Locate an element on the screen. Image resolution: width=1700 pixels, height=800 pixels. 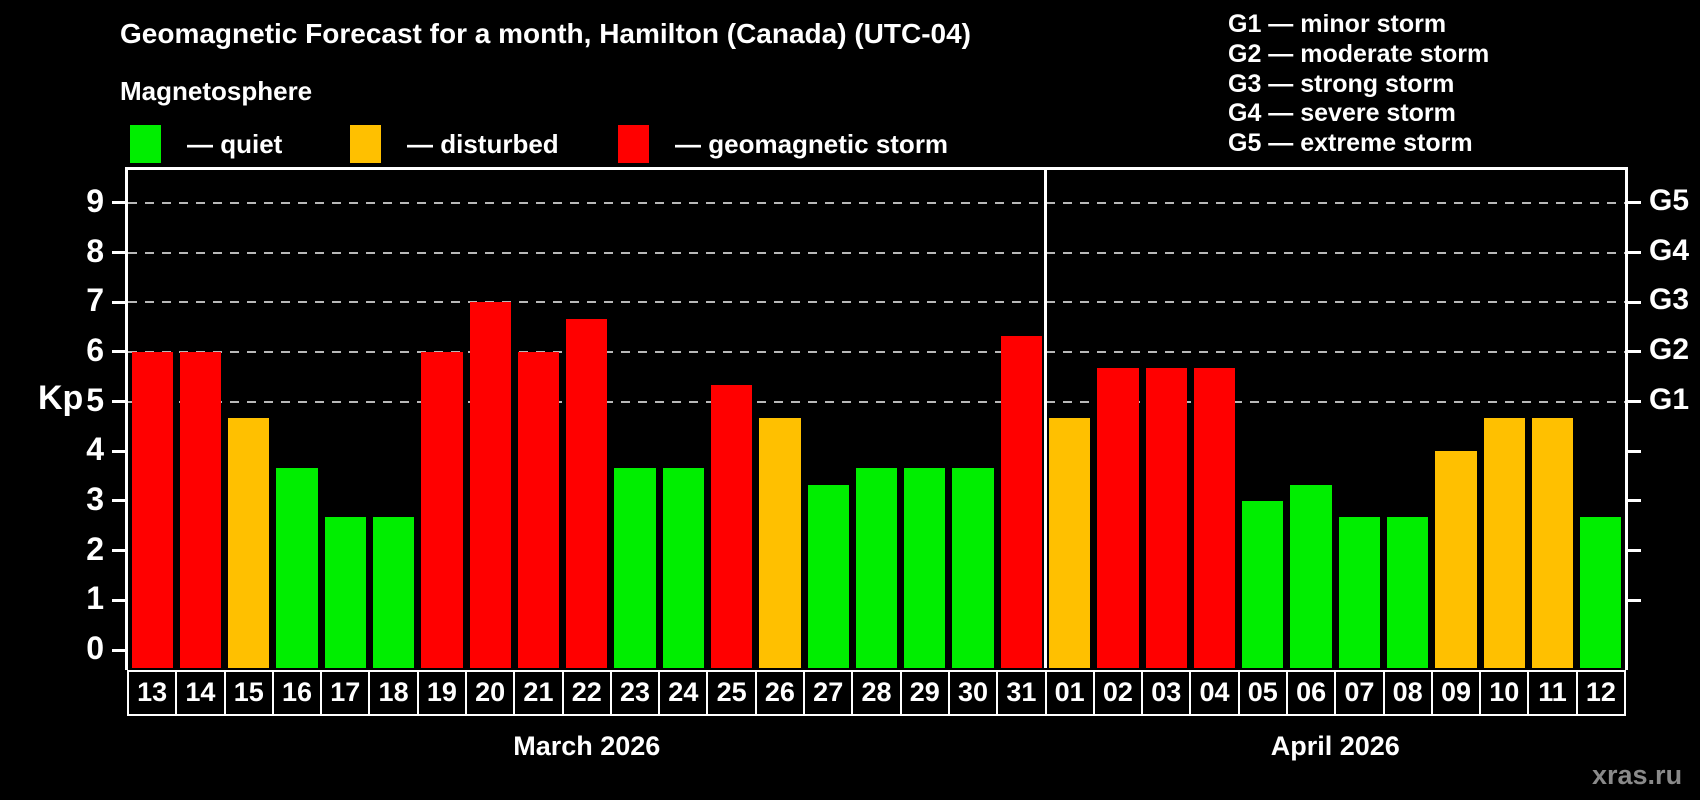
y-axis-tick-label: 6 is located at coordinates (95, 349).